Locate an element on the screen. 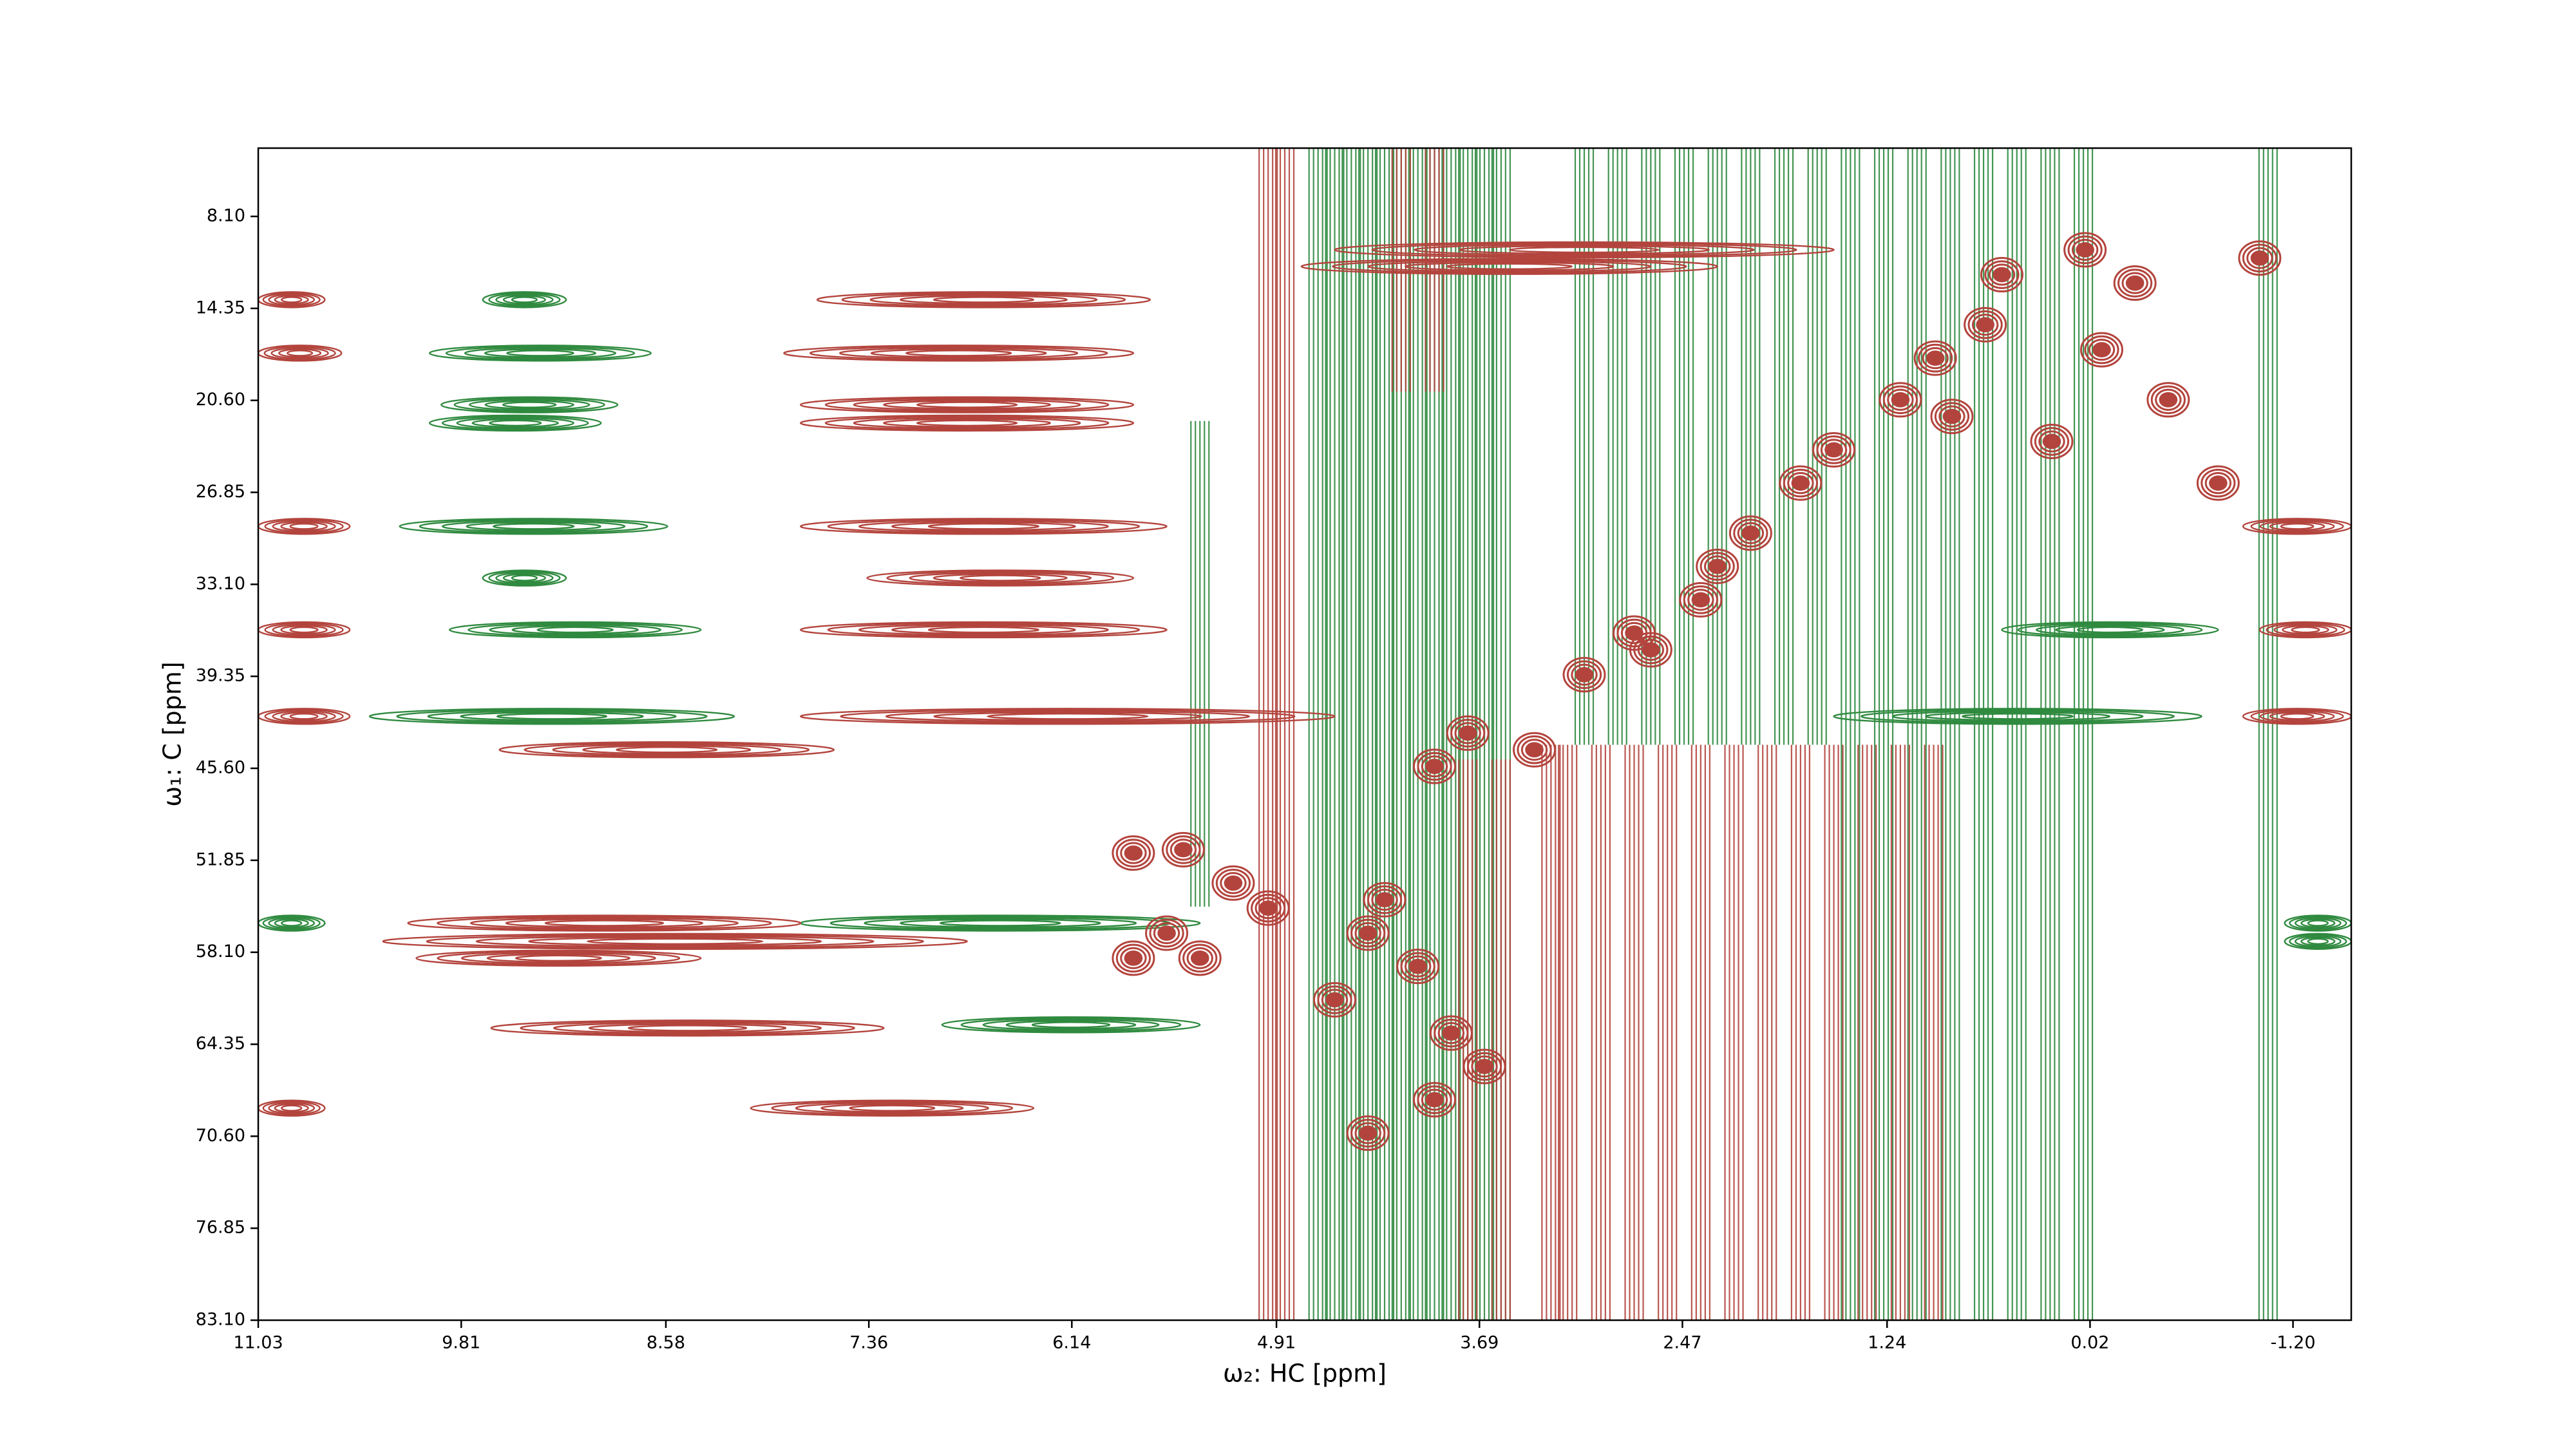  x-tick-label: 6.14 is located at coordinates (1071, 1343).